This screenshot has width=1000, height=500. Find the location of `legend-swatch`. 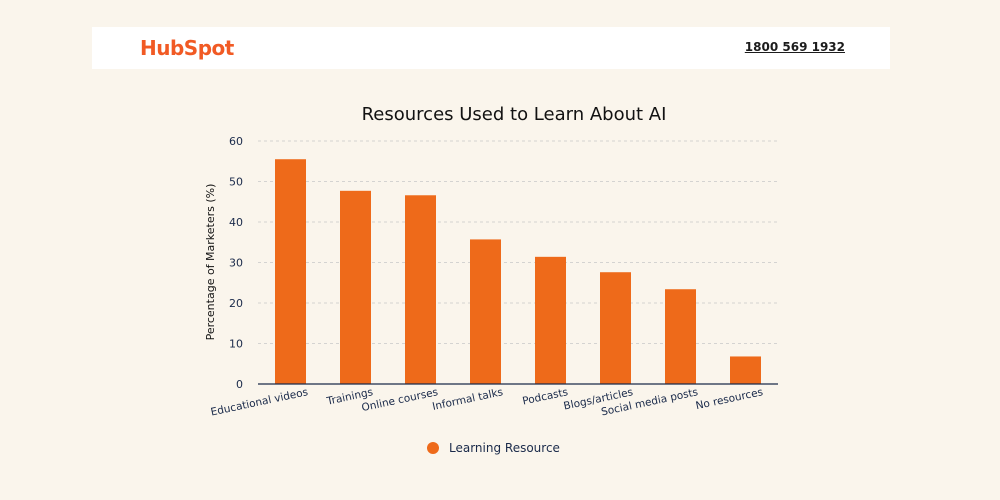

legend-swatch is located at coordinates (433, 448).